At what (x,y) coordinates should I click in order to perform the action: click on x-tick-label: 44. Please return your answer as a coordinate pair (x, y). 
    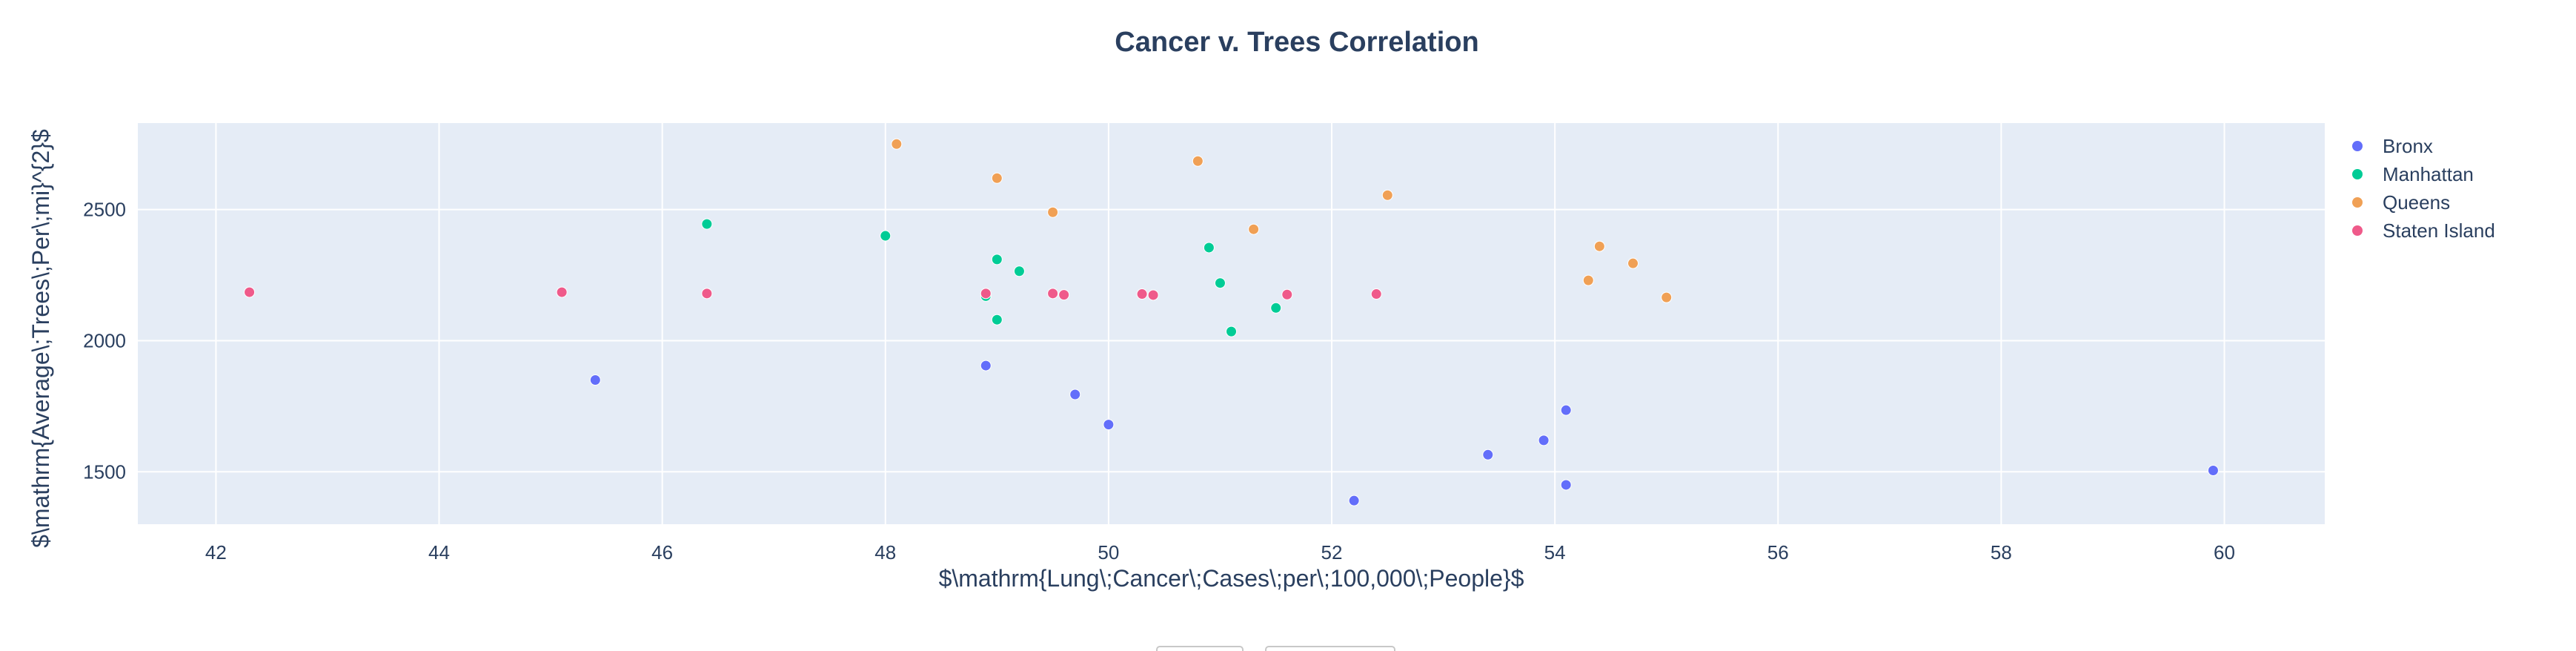
    Looking at the image, I should click on (439, 552).